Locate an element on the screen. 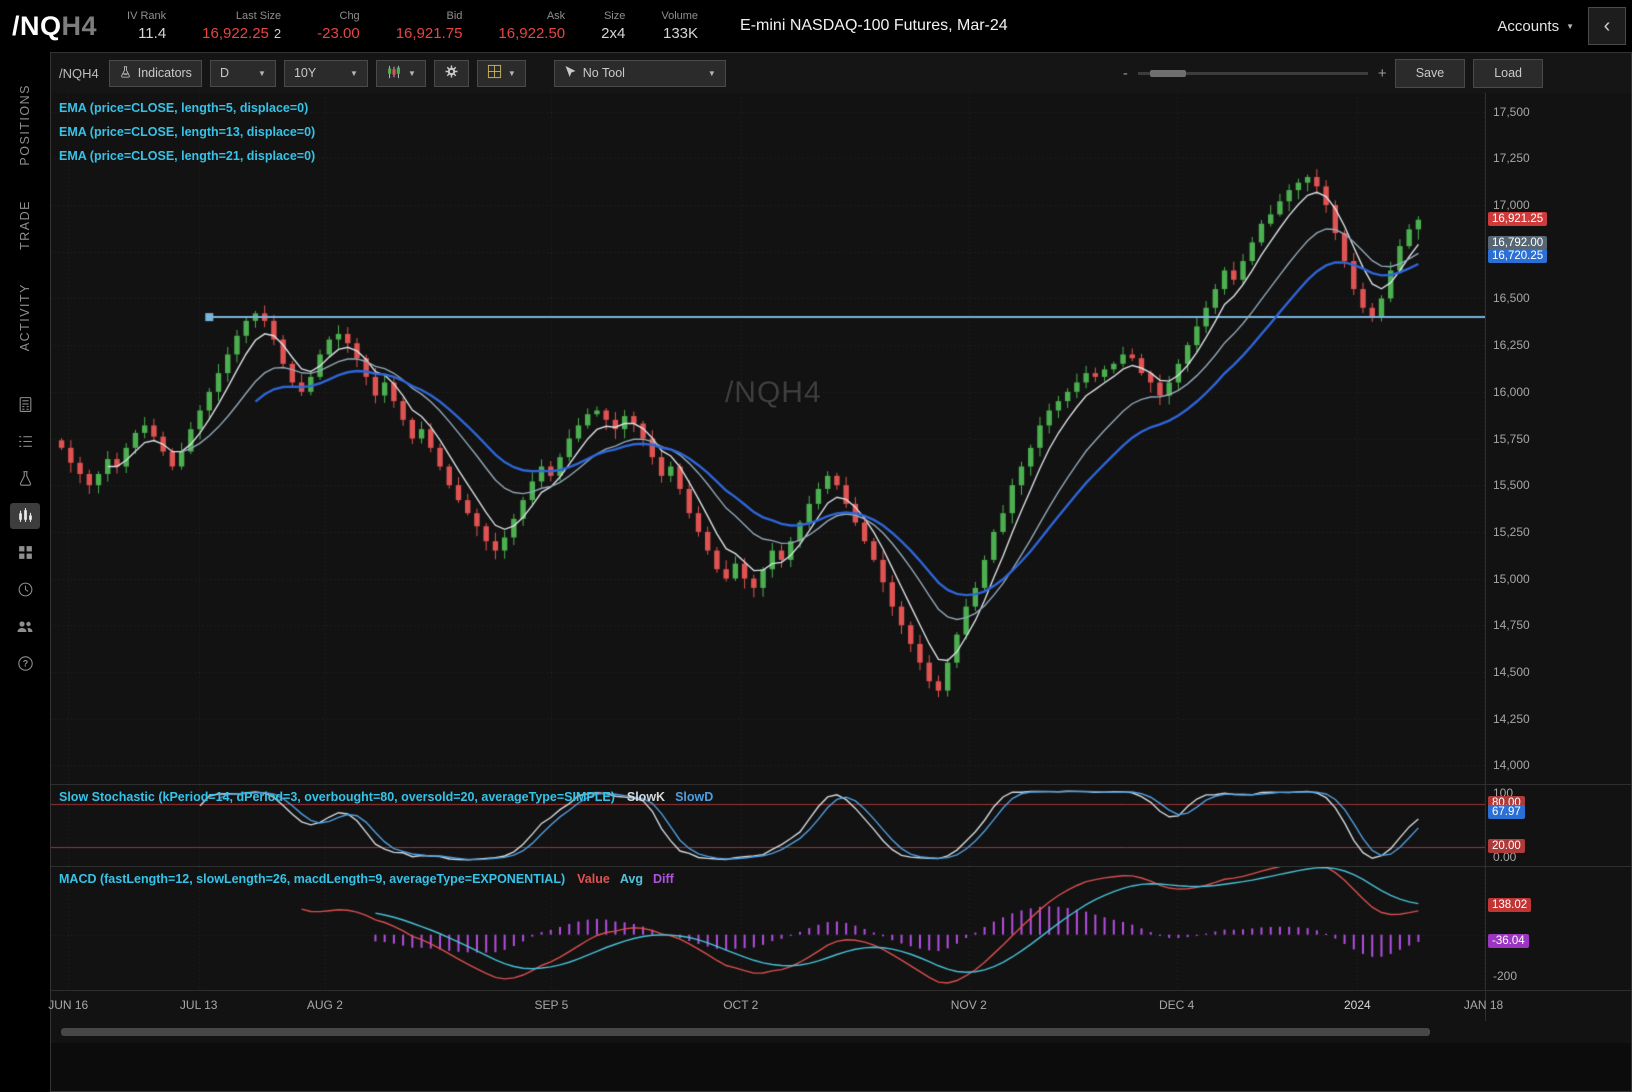 This screenshot has width=1632, height=1092. time-axis-label: JUL 13 is located at coordinates (198, 1005).